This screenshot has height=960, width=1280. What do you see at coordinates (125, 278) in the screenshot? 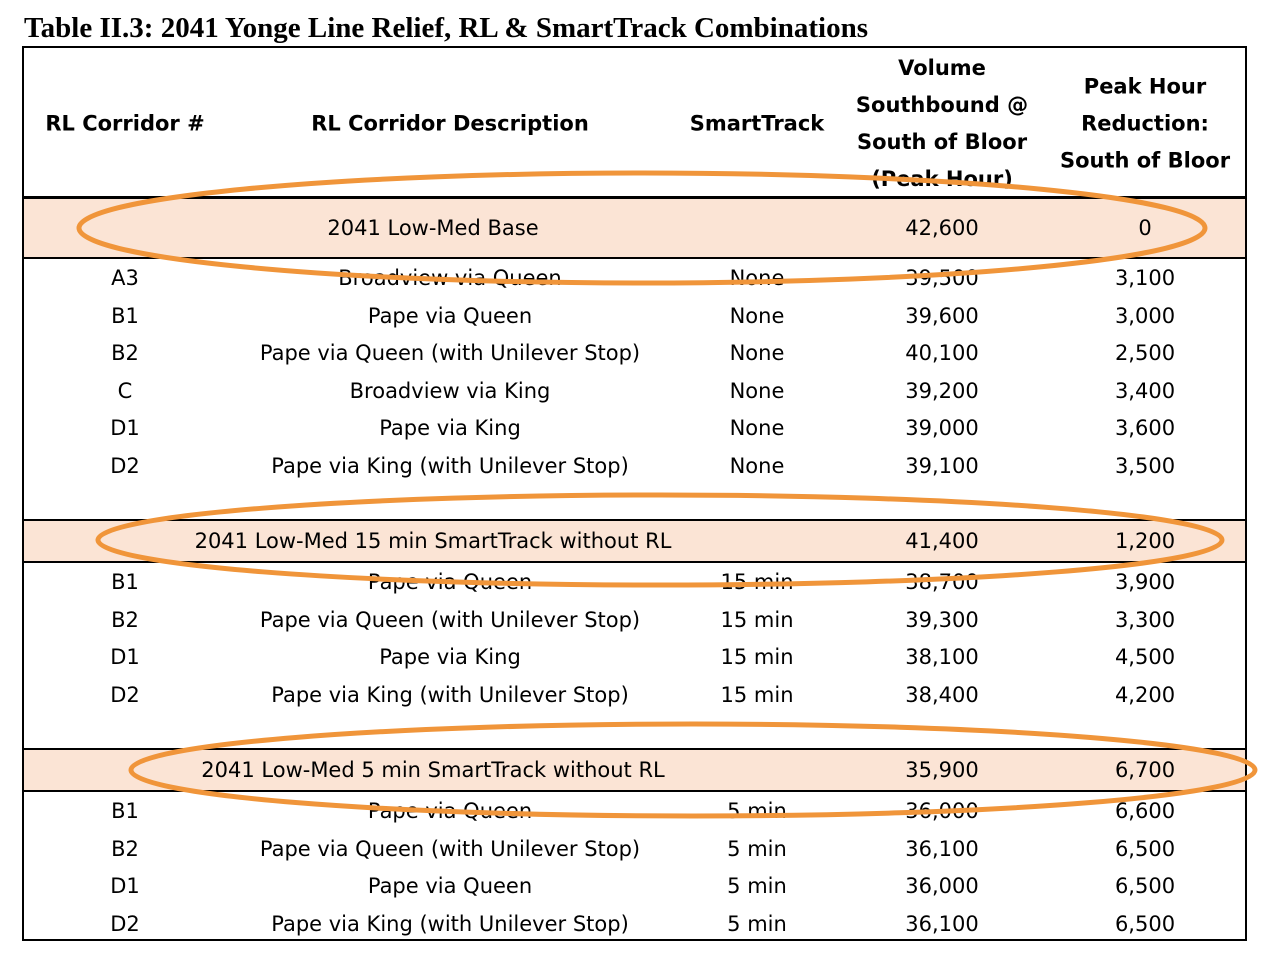
I see `table-cell: A3` at bounding box center [125, 278].